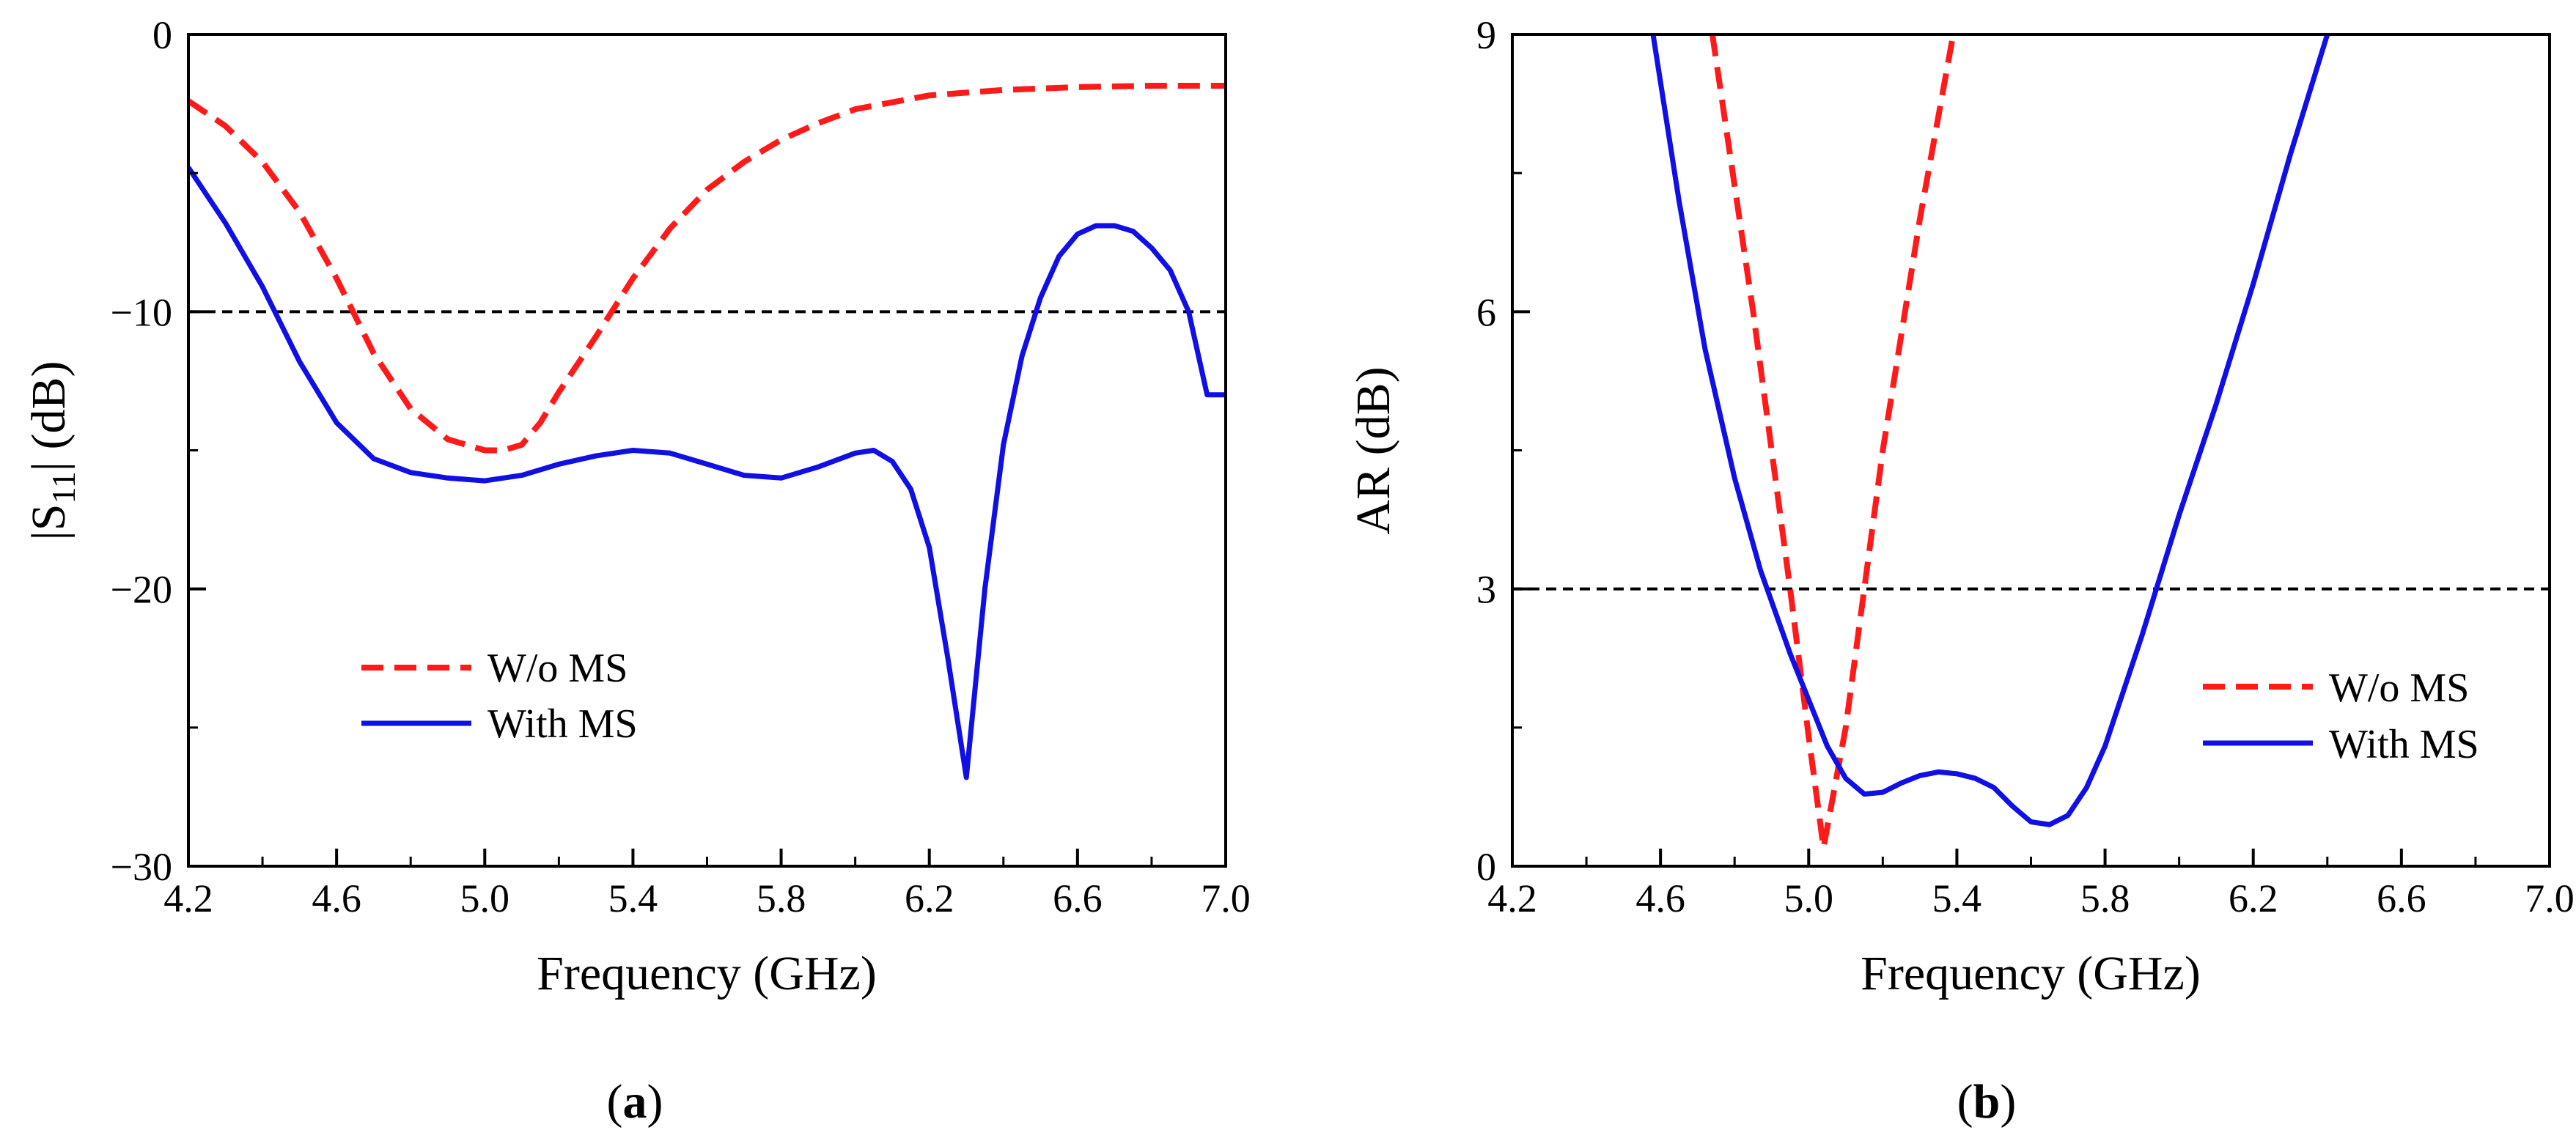 The width and height of the screenshot is (2576, 1141). Describe the element at coordinates (1833, 442) in the screenshot. I see `panel-b-series-w-o-ms` at that location.